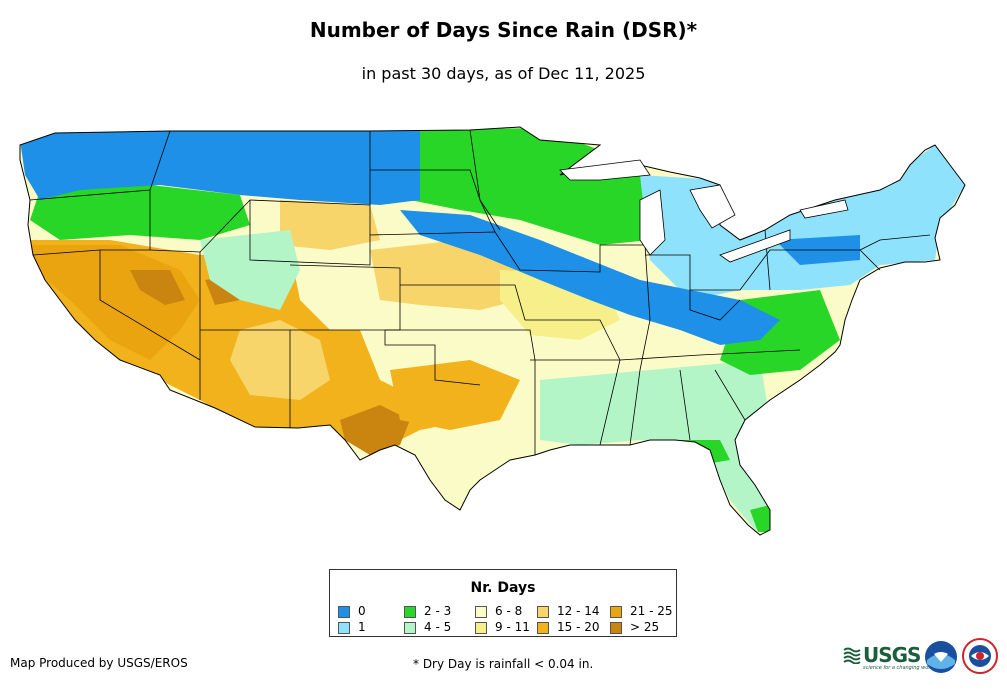  Describe the element at coordinates (330, 225) in the screenshot. I see `region-12-14-days-wyoming` at that location.